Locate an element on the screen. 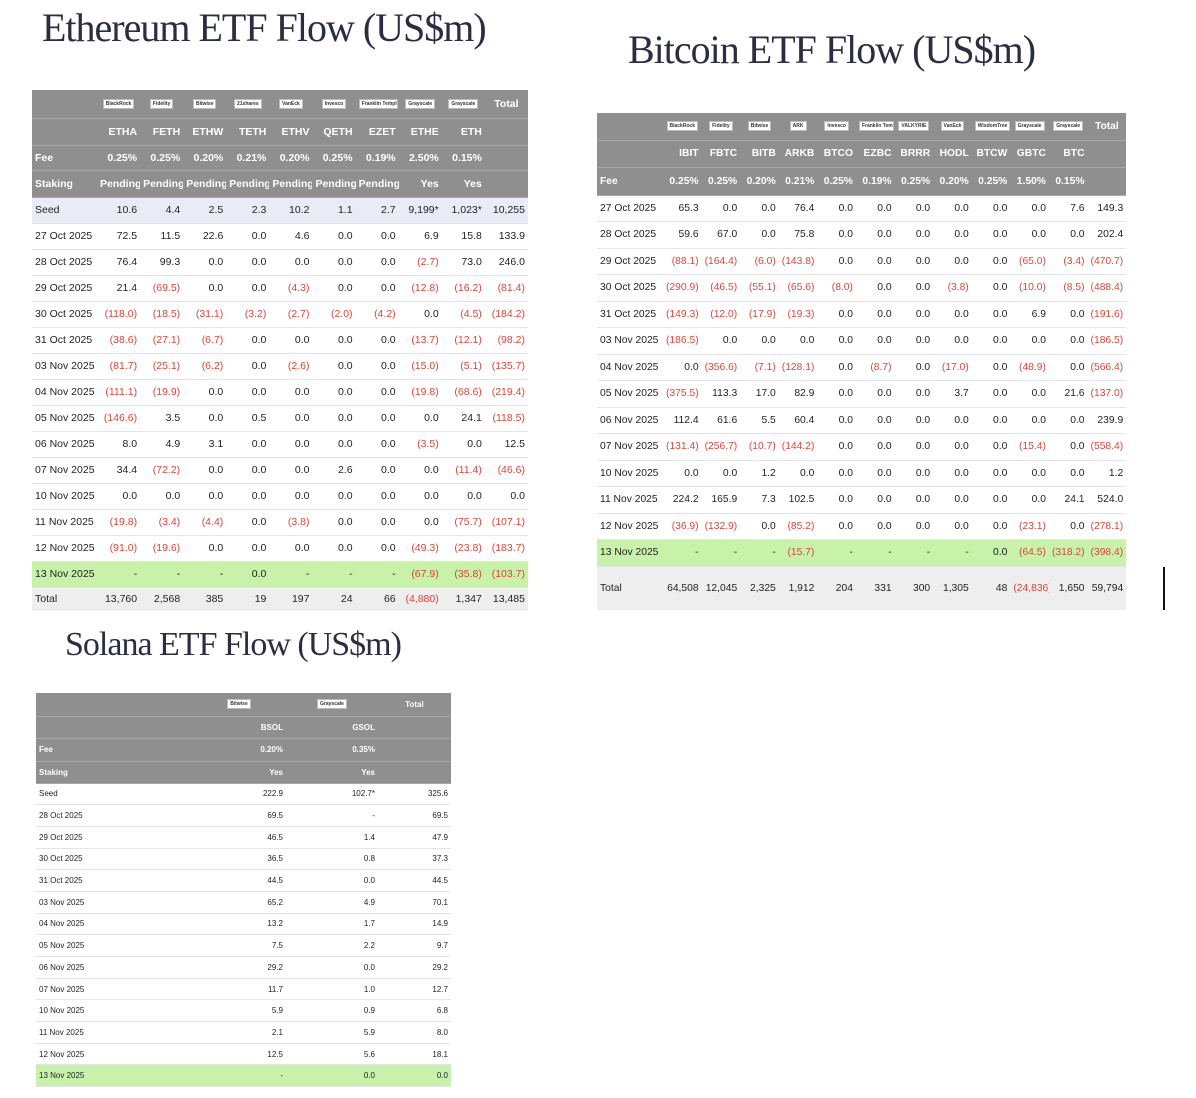 This screenshot has width=1196, height=1098. cell: (186.5) is located at coordinates (682, 341).